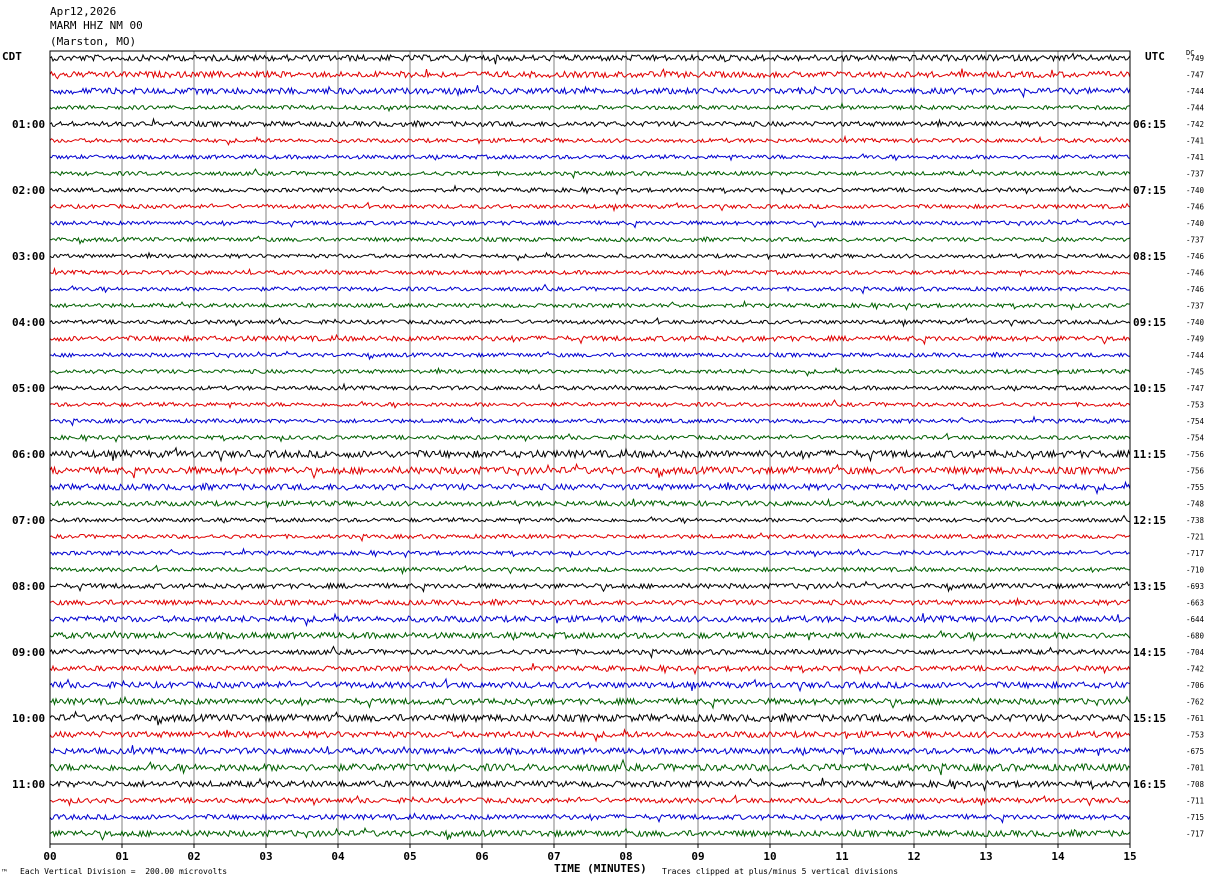 This screenshot has width=1210, height=886. What do you see at coordinates (1195, 520) in the screenshot?
I see `dc-offset-28: -738` at bounding box center [1195, 520].